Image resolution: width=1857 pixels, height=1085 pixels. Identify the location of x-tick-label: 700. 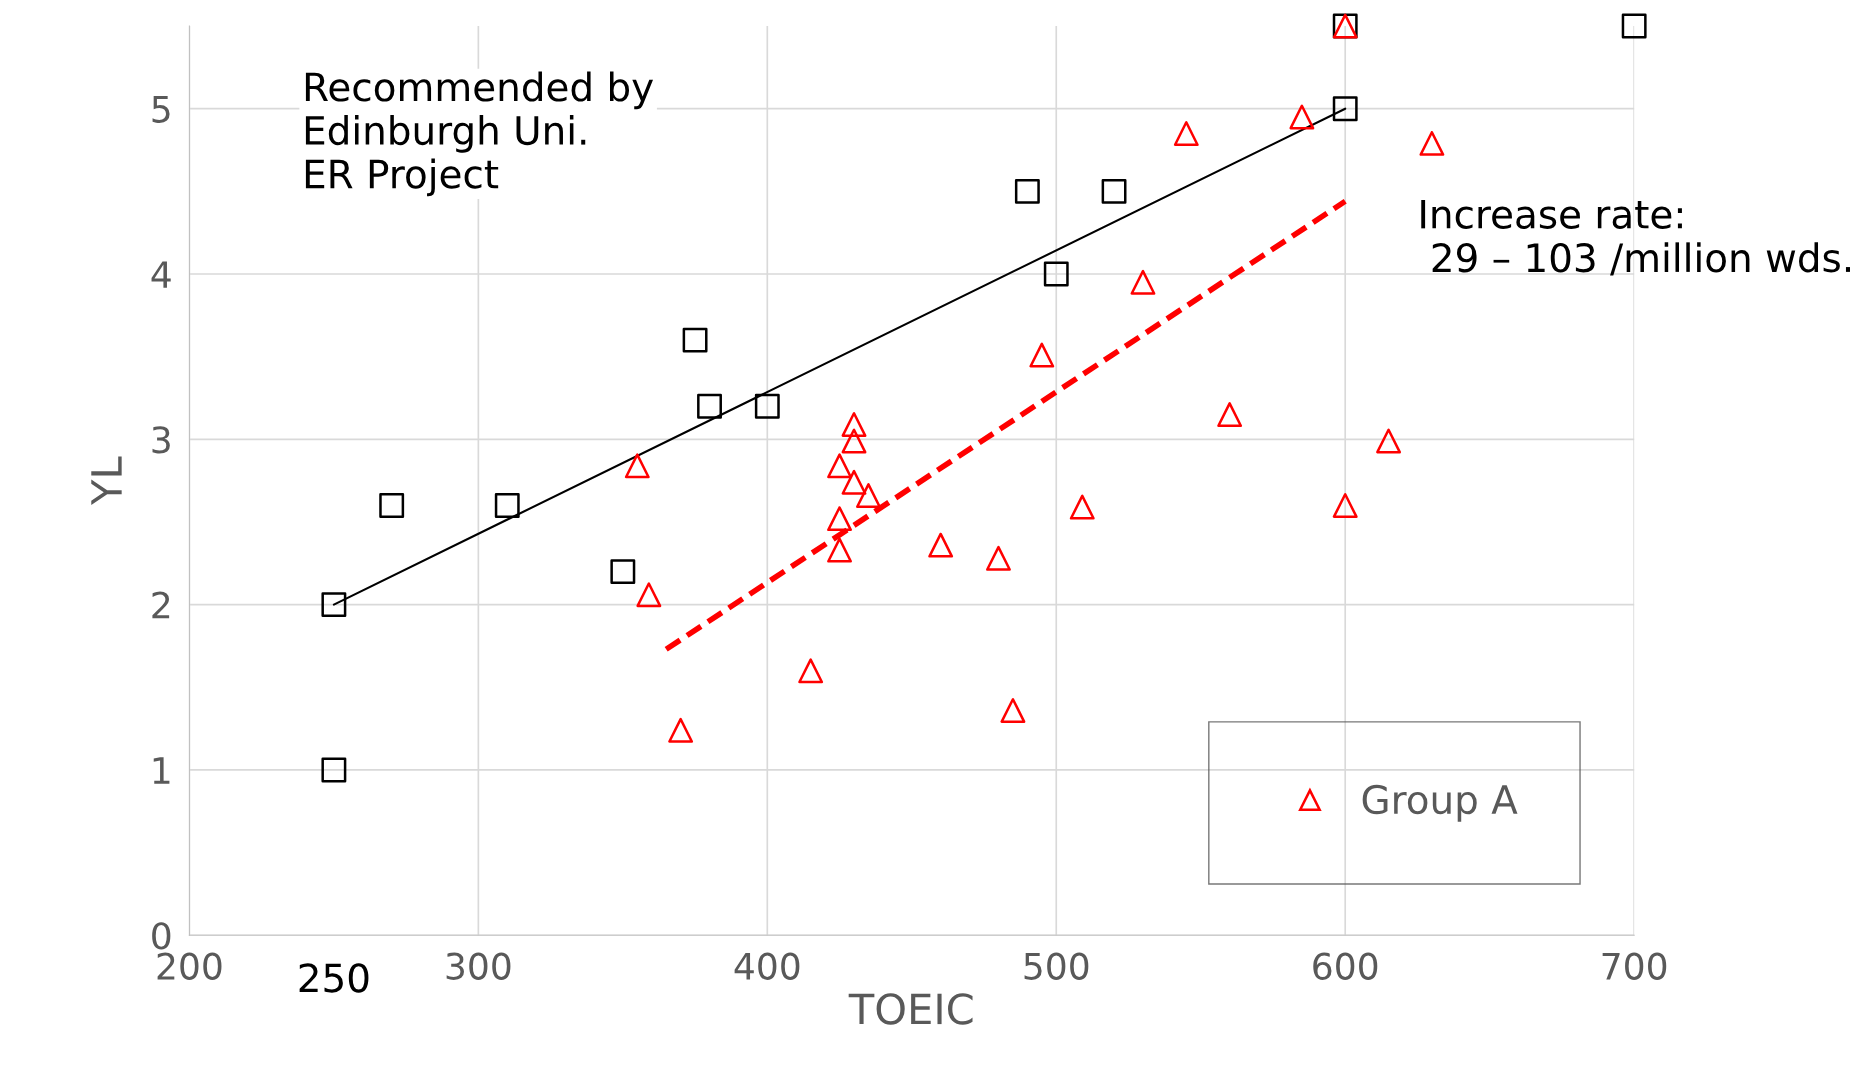
(1634, 966).